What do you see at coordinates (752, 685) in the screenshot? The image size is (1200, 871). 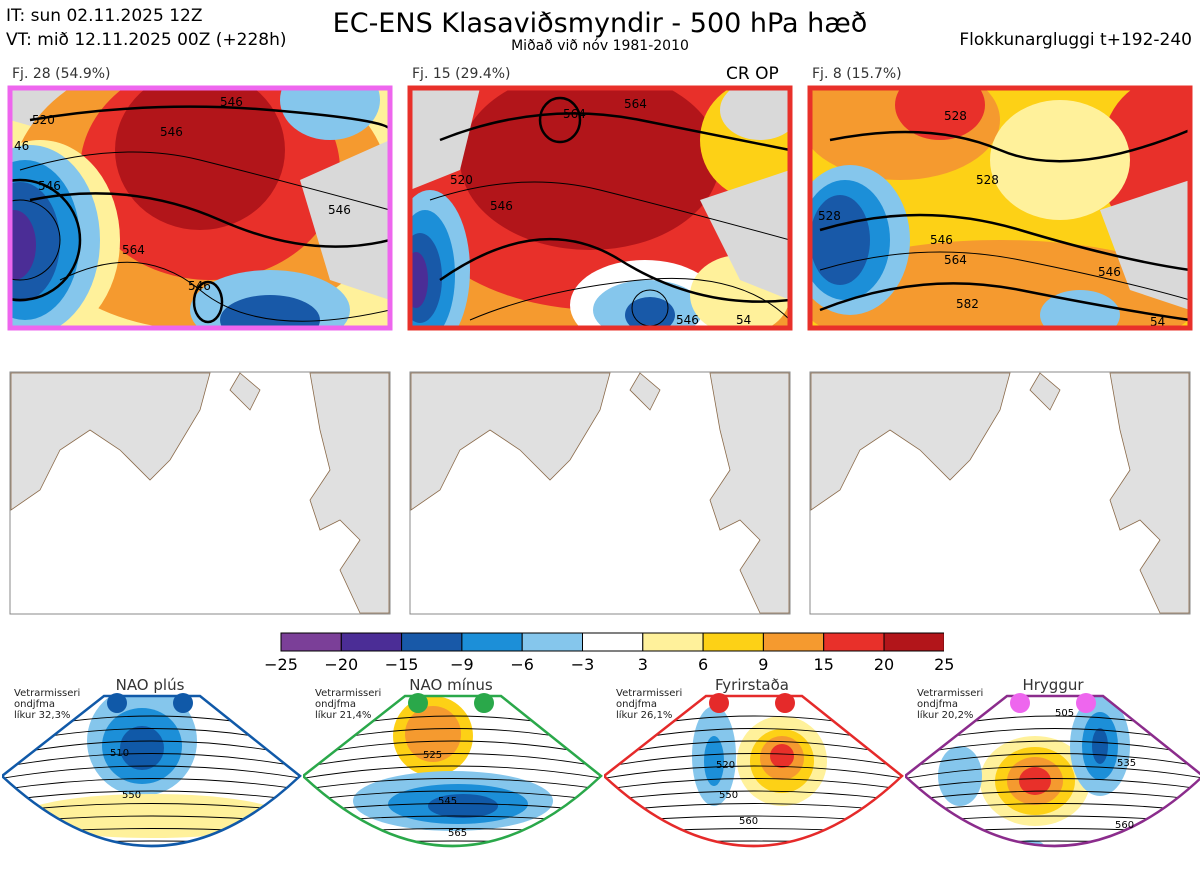 I see `regime-title: Fyrirstaða` at bounding box center [752, 685].